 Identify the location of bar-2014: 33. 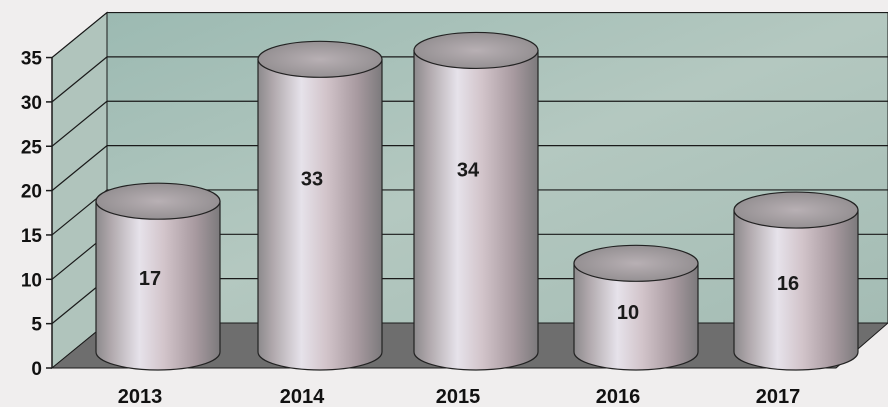
(320, 205).